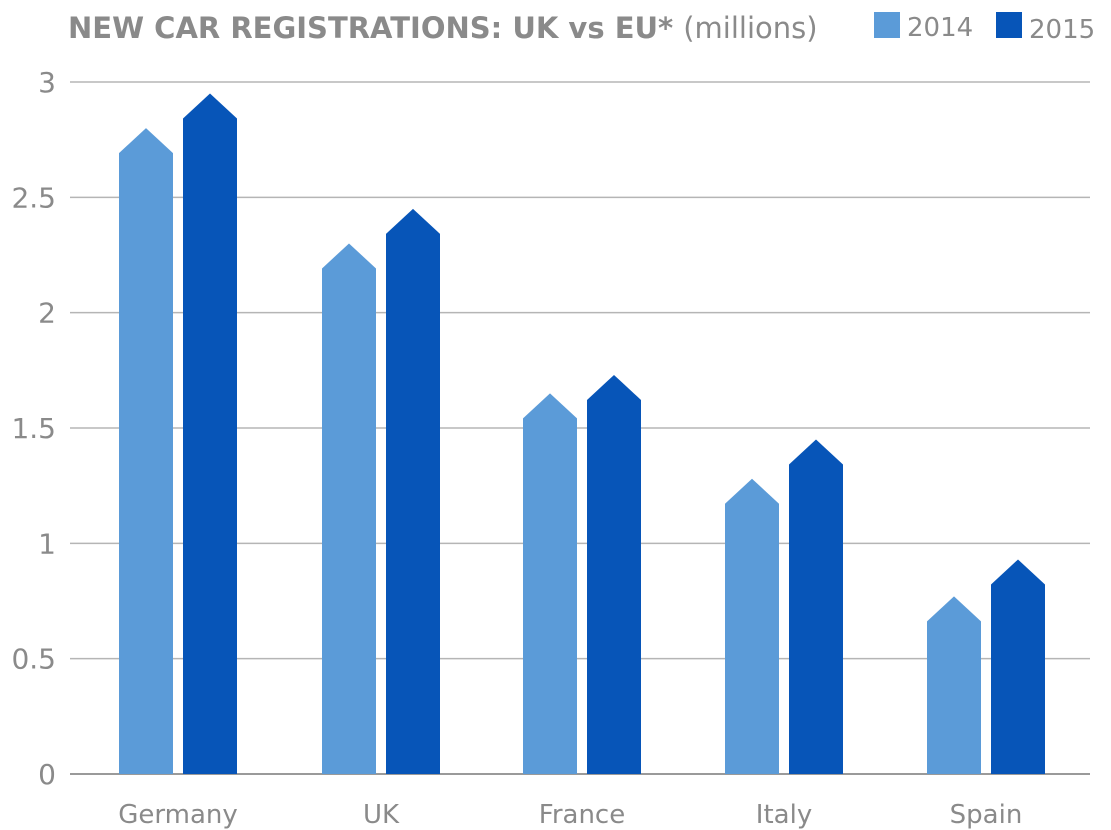  I want to click on bar-uk-2015, so click(413, 491).